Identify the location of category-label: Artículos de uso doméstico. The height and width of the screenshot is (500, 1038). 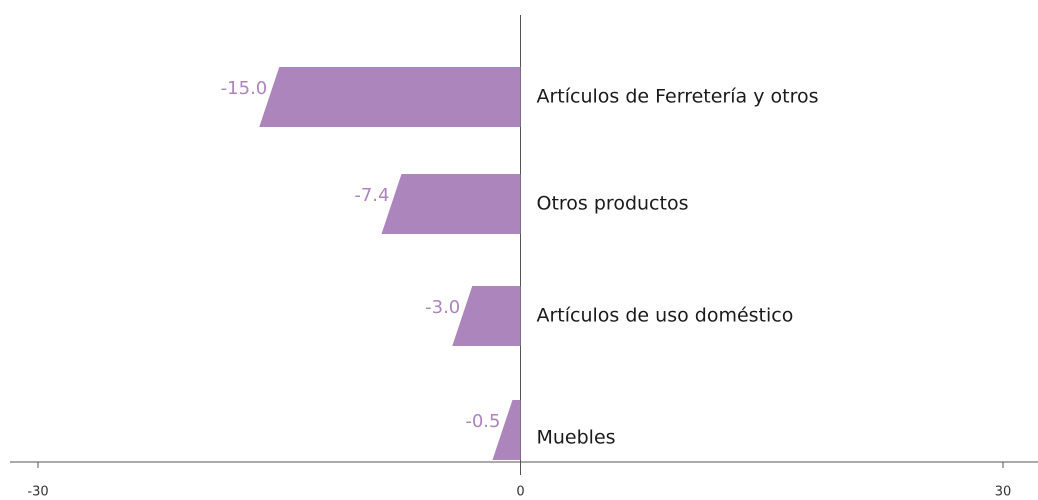
(665, 316).